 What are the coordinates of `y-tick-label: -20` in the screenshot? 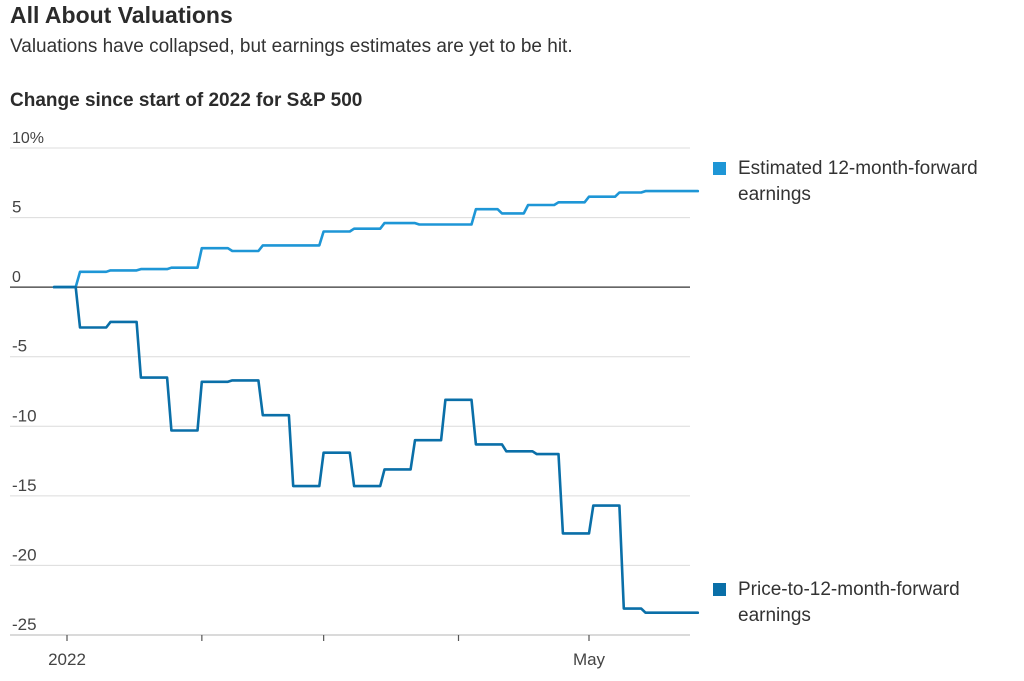 It's located at (24, 554).